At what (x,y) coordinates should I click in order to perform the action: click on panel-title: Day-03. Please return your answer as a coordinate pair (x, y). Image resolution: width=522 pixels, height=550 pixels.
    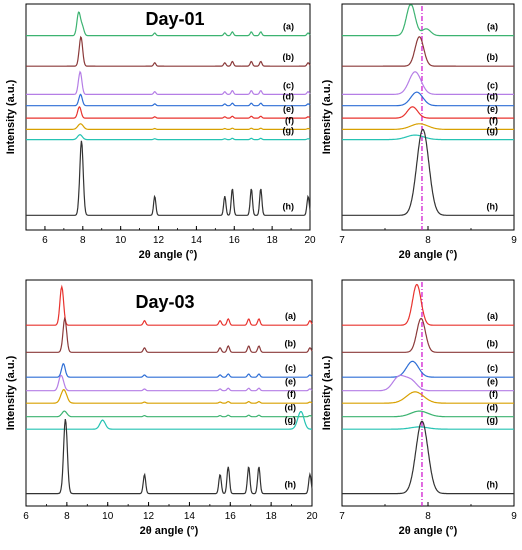
    Looking at the image, I should click on (164, 302).